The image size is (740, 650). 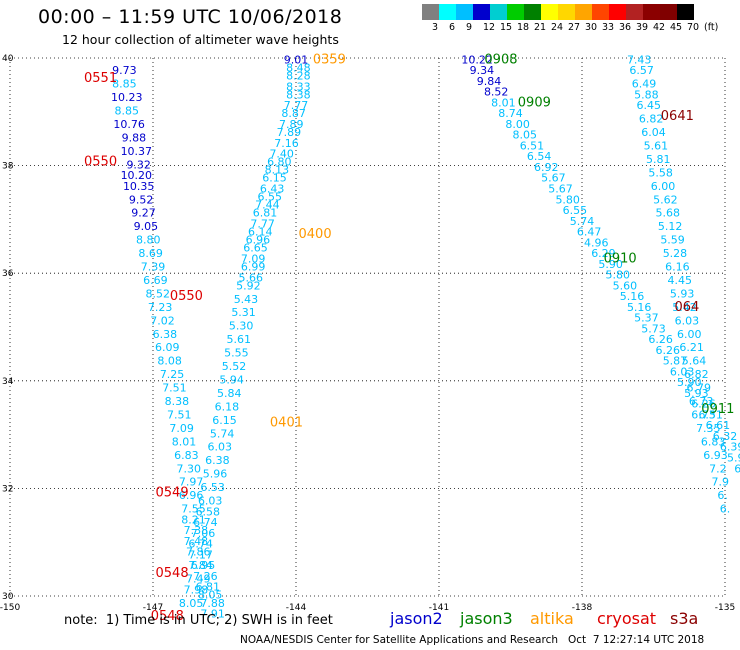 I want to click on wave-height-label: 5.55, so click(x=236, y=353).